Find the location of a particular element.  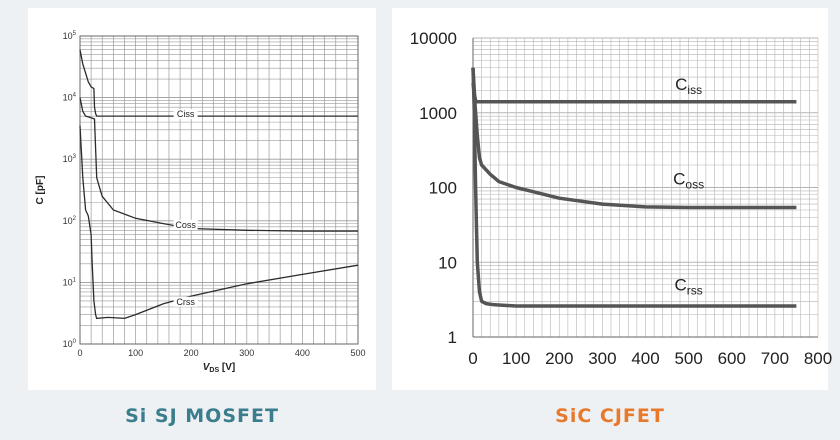

x-axis-label: VDS [V] is located at coordinates (219, 368).